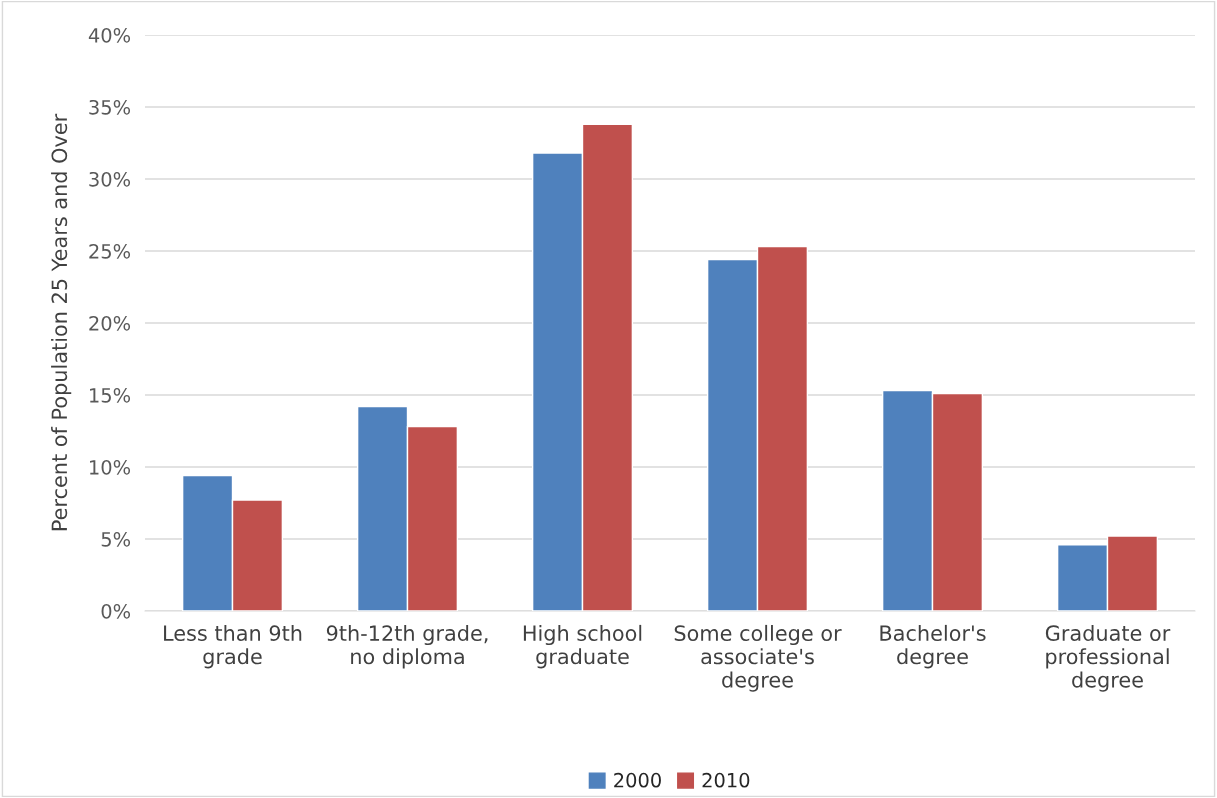 Image resolution: width=1217 pixels, height=798 pixels. What do you see at coordinates (110, 395) in the screenshot?
I see `y-tick-label: 15%` at bounding box center [110, 395].